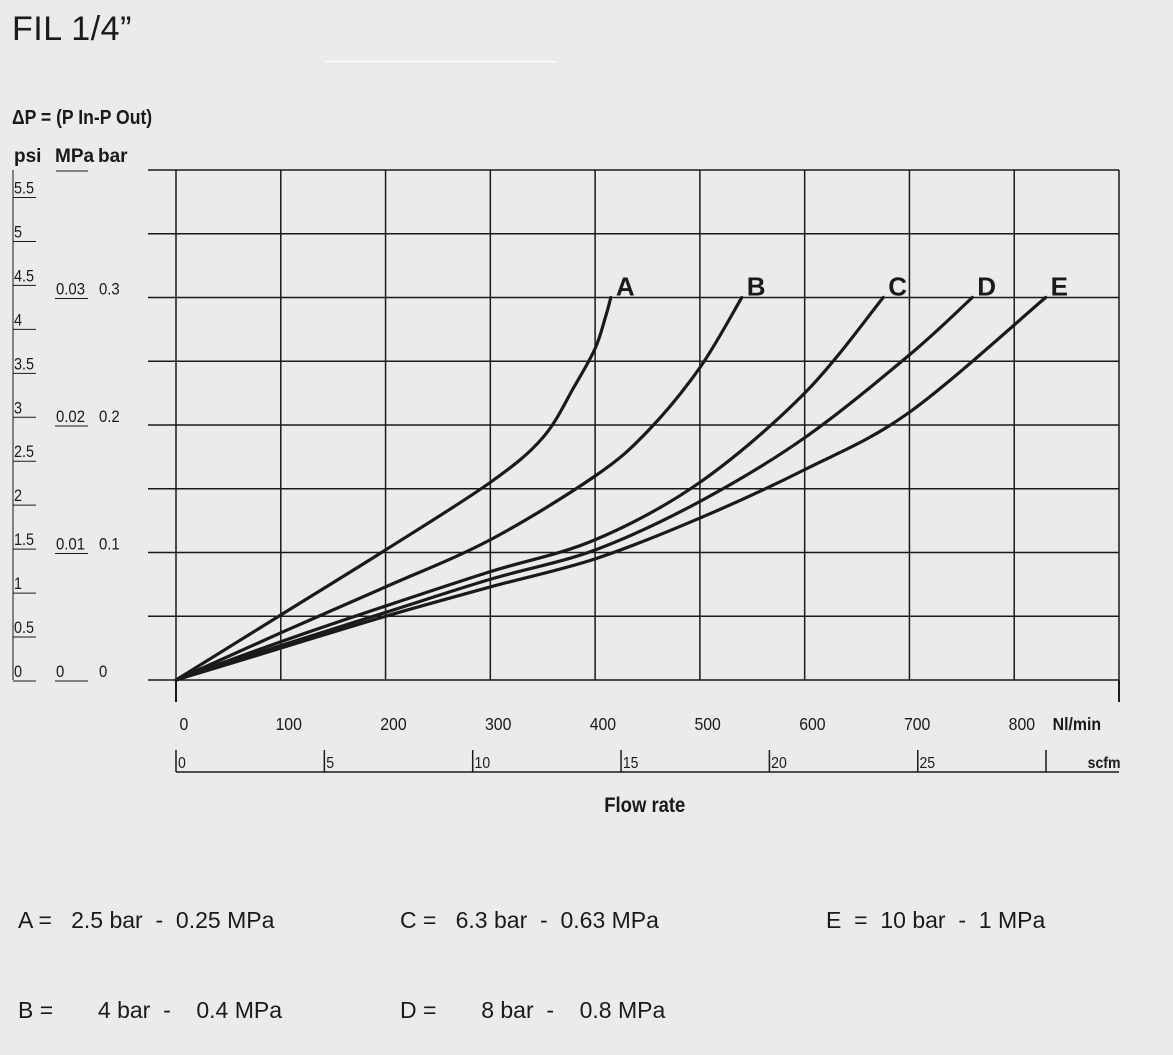 The height and width of the screenshot is (1055, 1173). What do you see at coordinates (707, 724) in the screenshot?
I see `x-tick-label: 500` at bounding box center [707, 724].